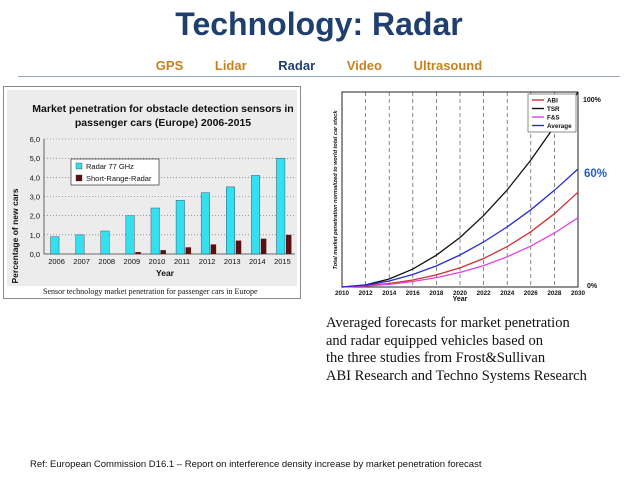  I want to click on nav-item-lidar: Lidar, so click(230, 65).